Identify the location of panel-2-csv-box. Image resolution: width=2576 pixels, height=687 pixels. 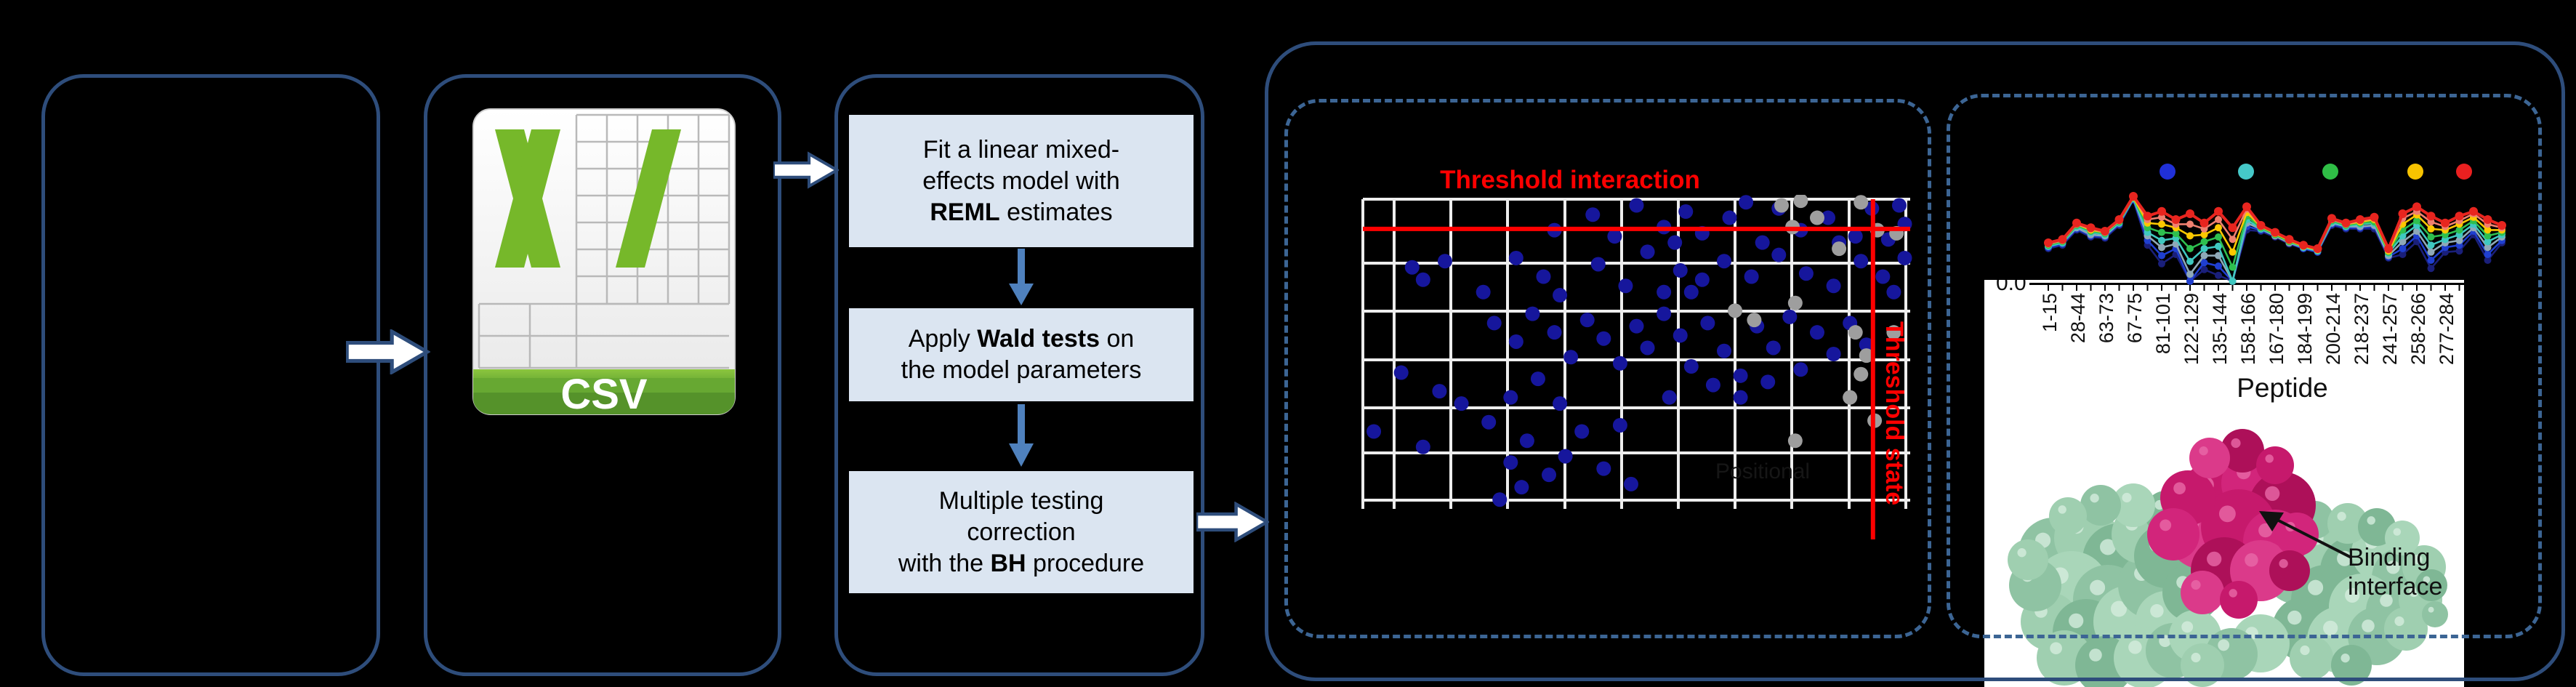
(602, 375).